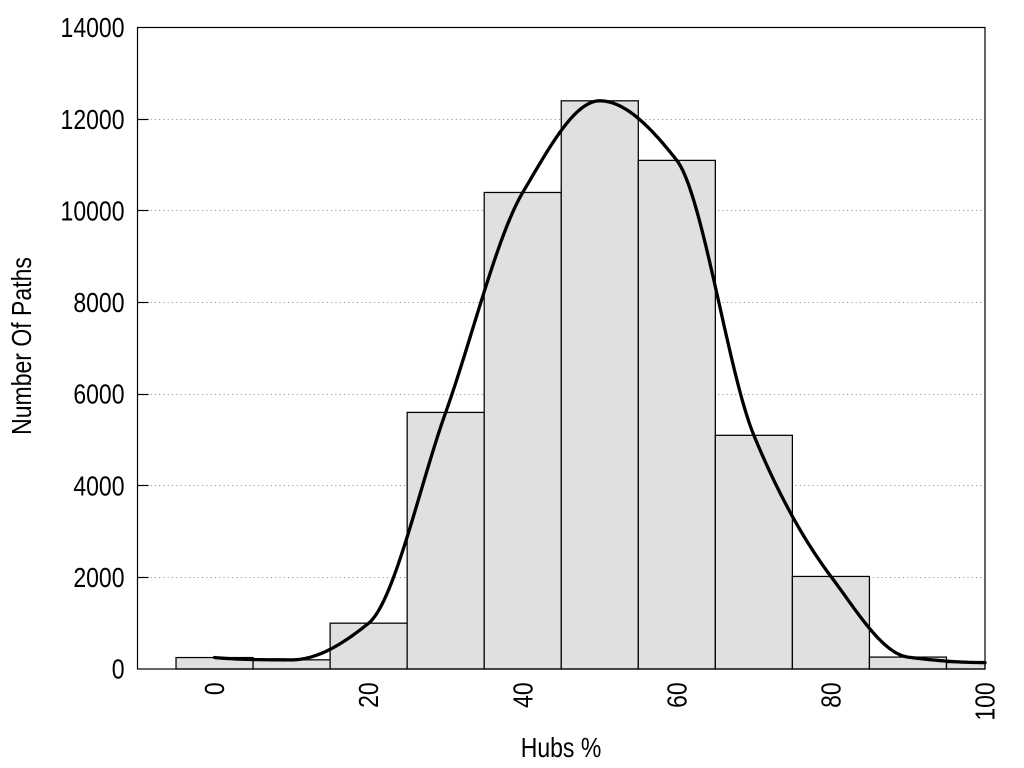 The image size is (1024, 768). I want to click on svg-text: 10000, so click(93, 211).